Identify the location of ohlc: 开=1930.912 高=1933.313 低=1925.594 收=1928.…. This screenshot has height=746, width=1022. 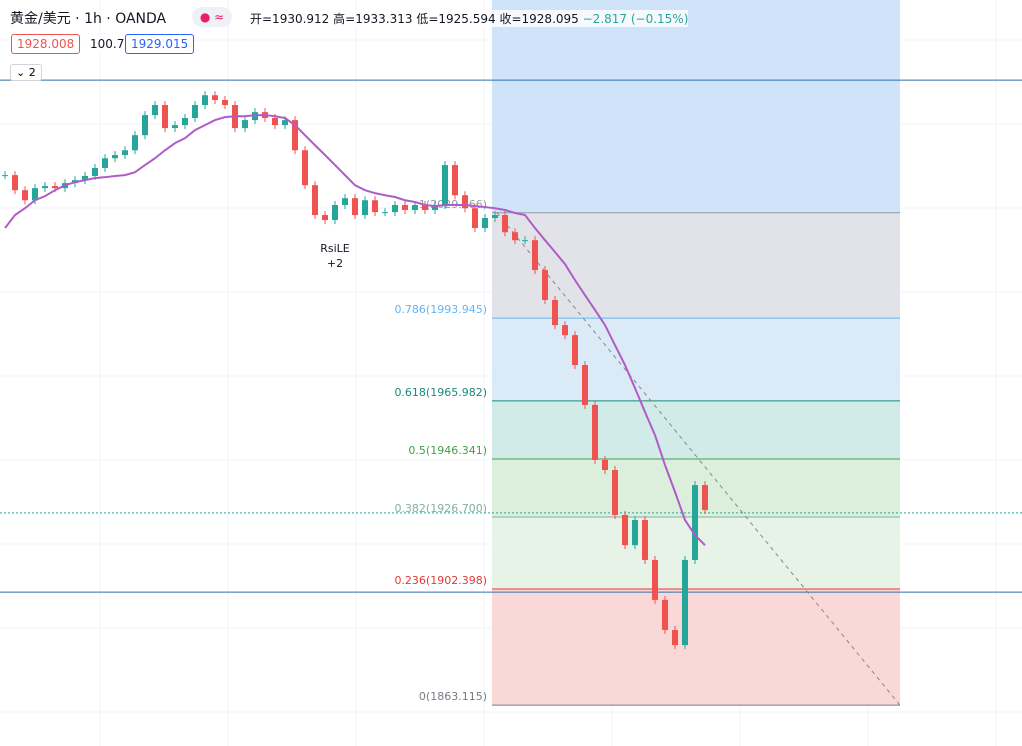
(469, 18).